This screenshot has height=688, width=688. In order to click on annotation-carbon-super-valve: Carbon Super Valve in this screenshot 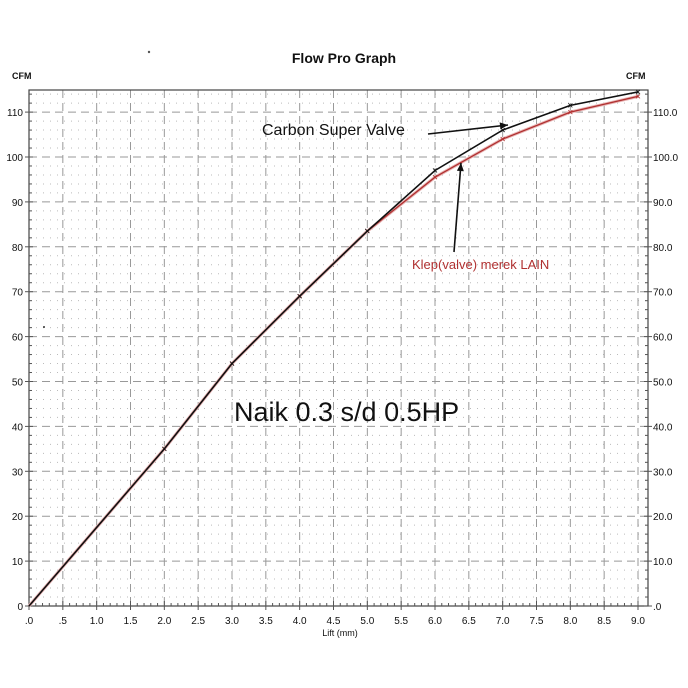, I will do `click(333, 130)`.